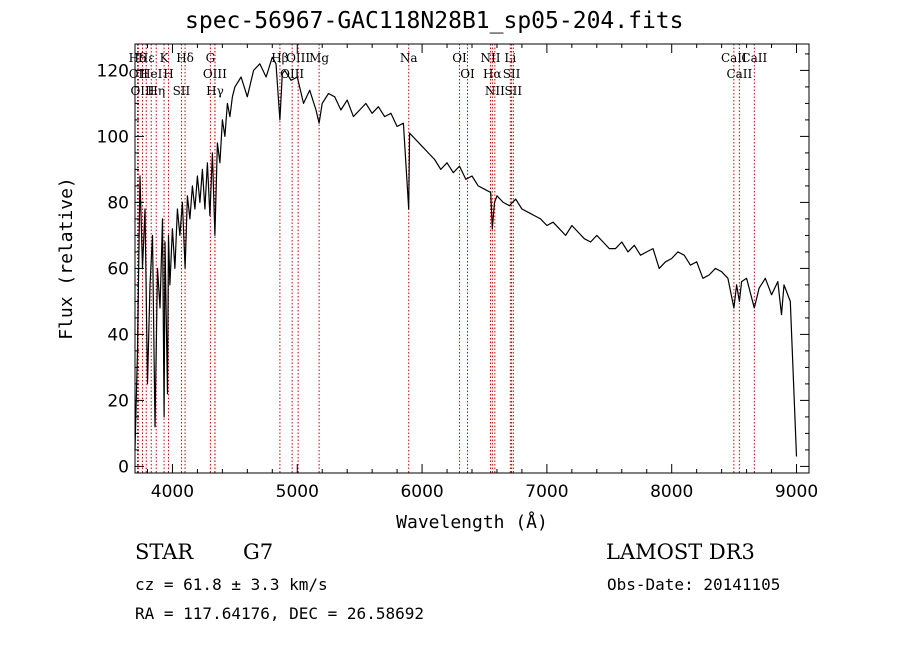 The width and height of the screenshot is (900, 649). What do you see at coordinates (492, 74) in the screenshot?
I see `line-label: Hα` at bounding box center [492, 74].